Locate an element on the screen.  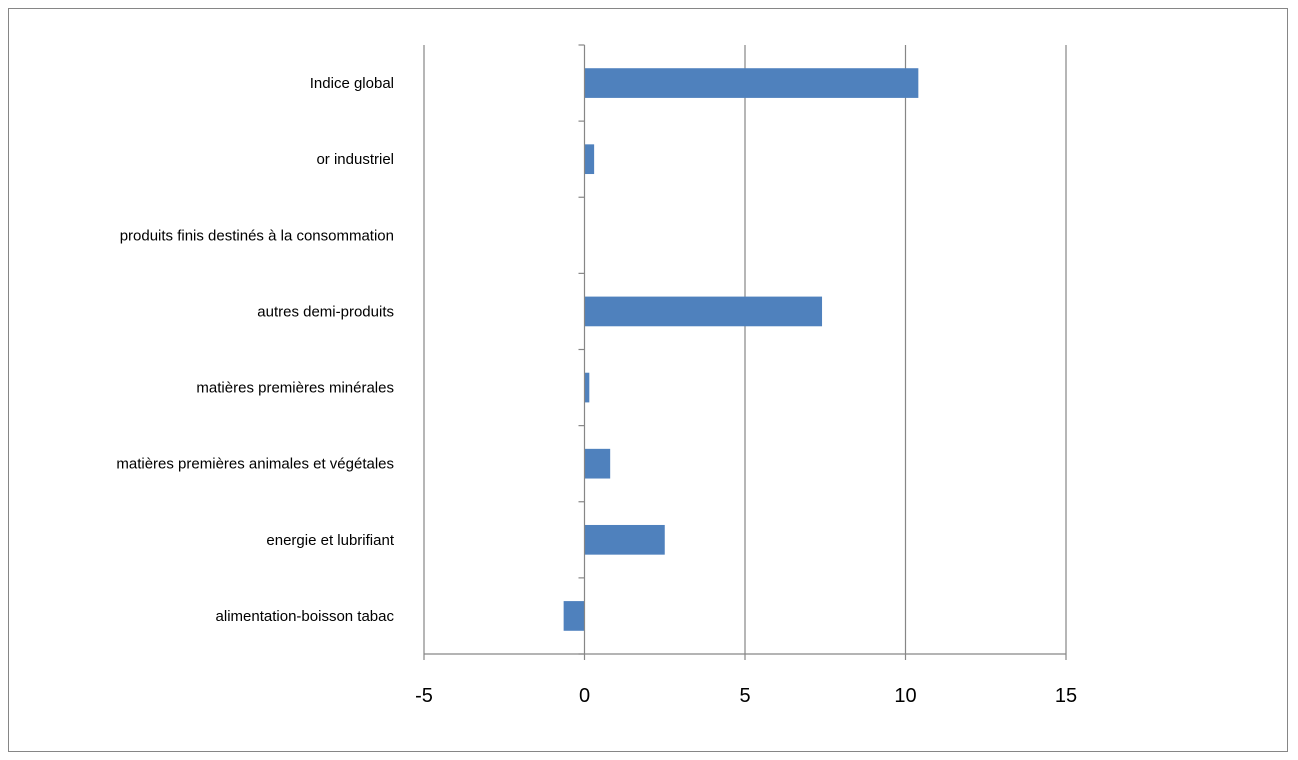
category-label-6: energie et lubrifiant is located at coordinates (330, 540).